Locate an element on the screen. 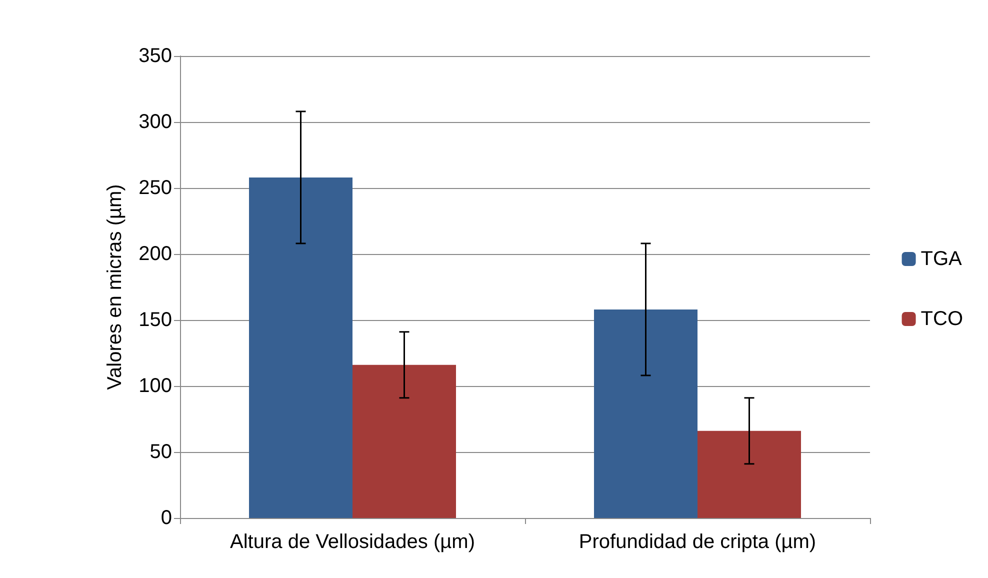 The width and height of the screenshot is (988, 578). legend-label: TCO is located at coordinates (941, 319).